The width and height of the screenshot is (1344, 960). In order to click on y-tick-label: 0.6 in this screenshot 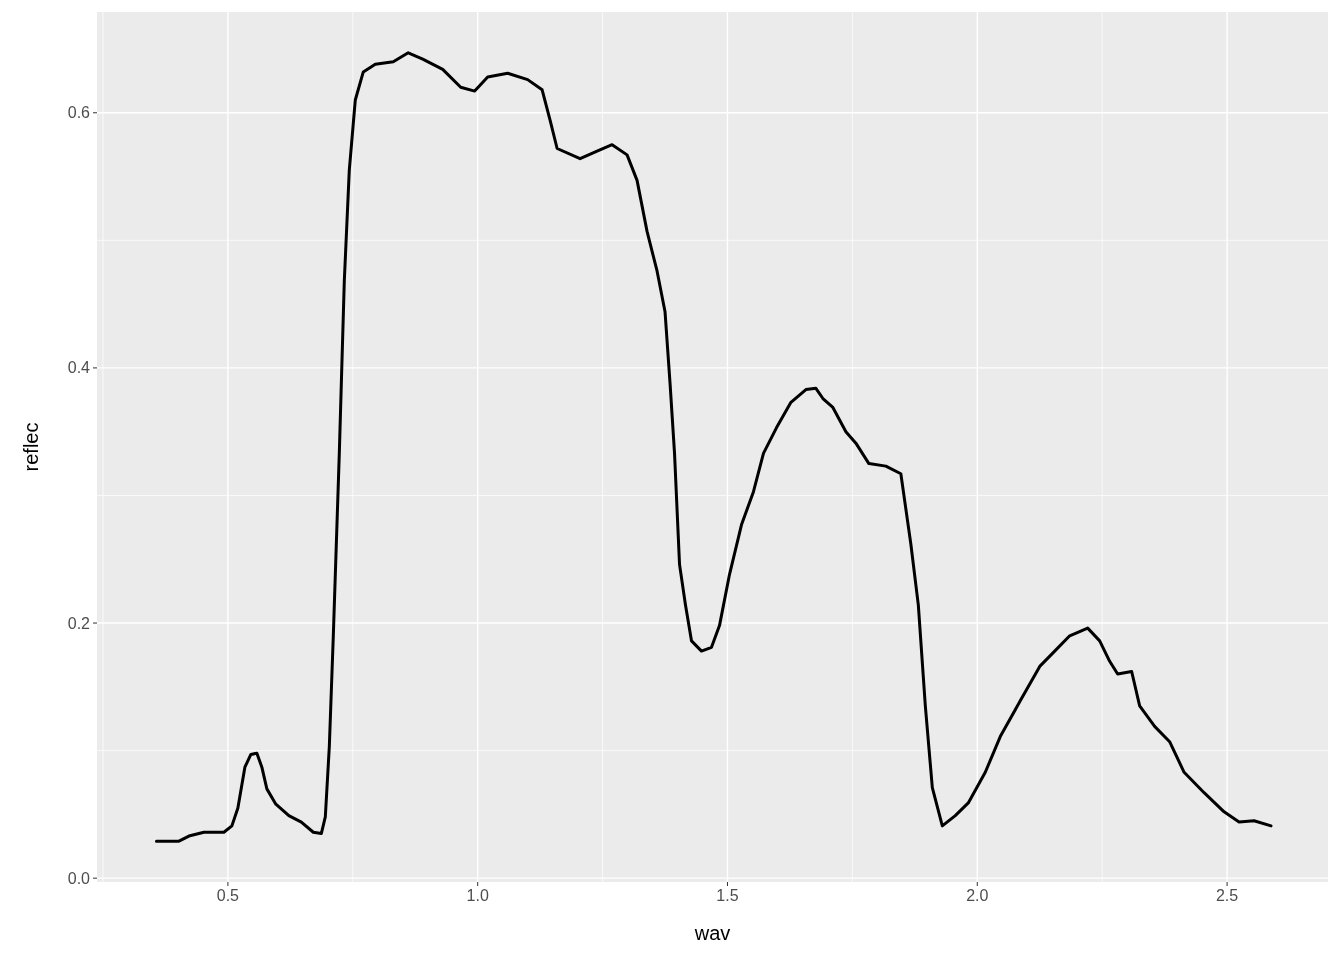, I will do `click(79, 113)`.